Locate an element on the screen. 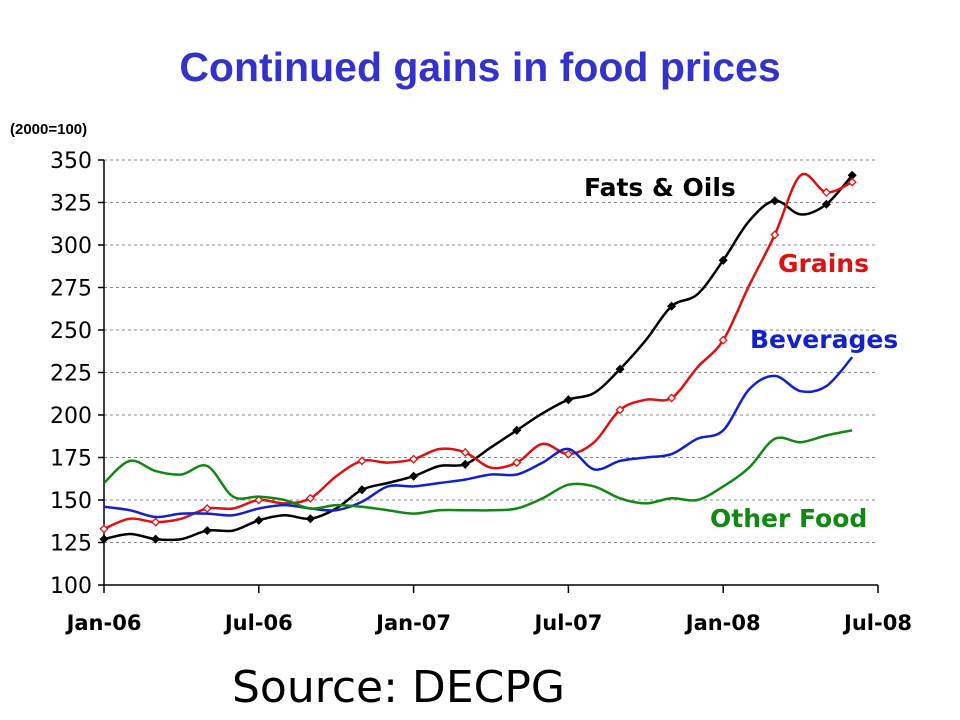  x-tick-label: Jul-07 is located at coordinates (567, 623).